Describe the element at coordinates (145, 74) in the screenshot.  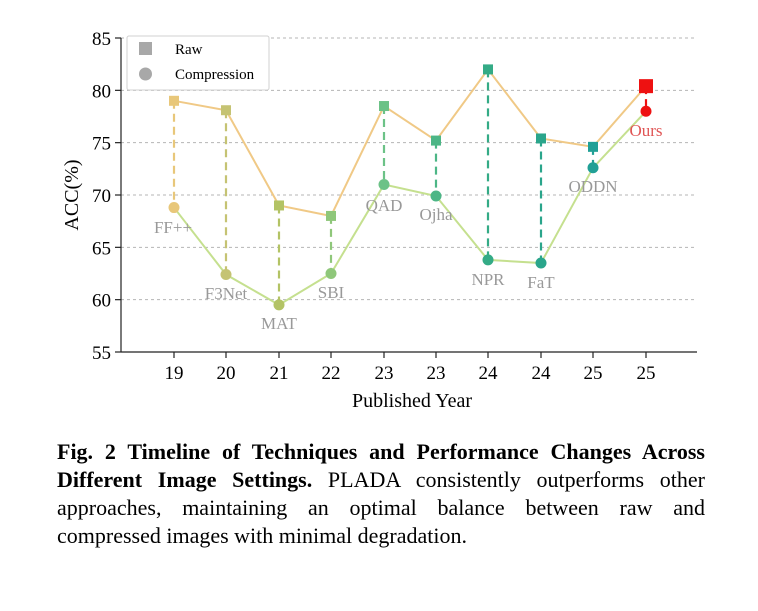
I see `legend-compression-marker` at that location.